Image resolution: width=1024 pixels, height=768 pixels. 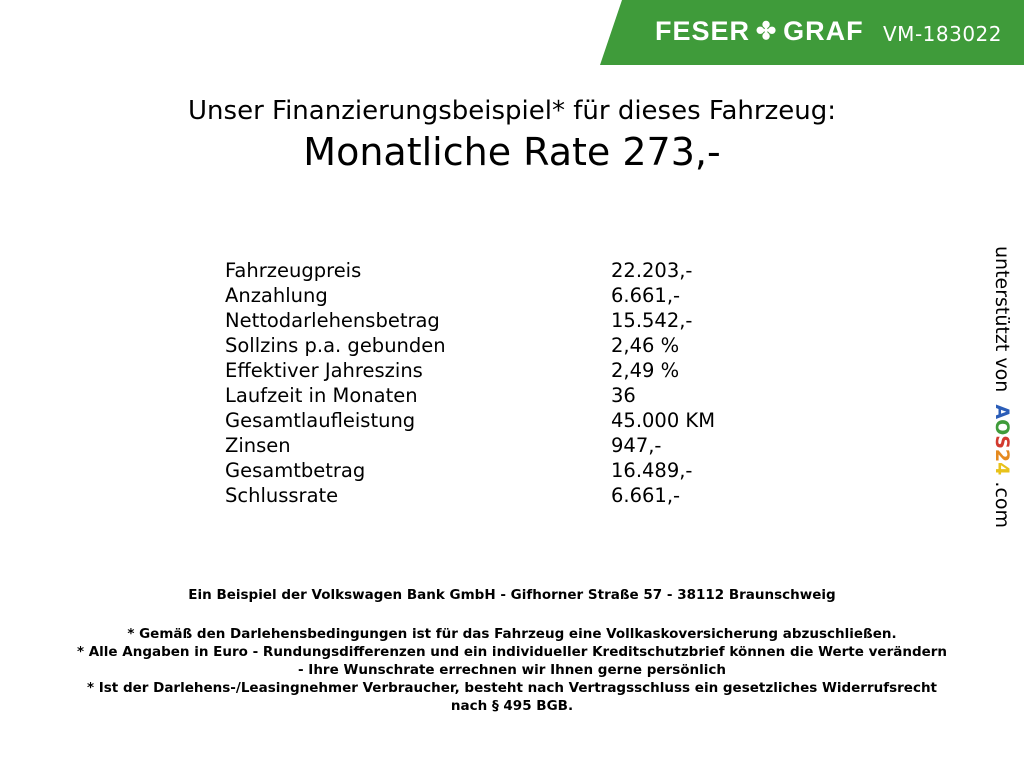 I want to click on header-banner, so click(x=812, y=32).